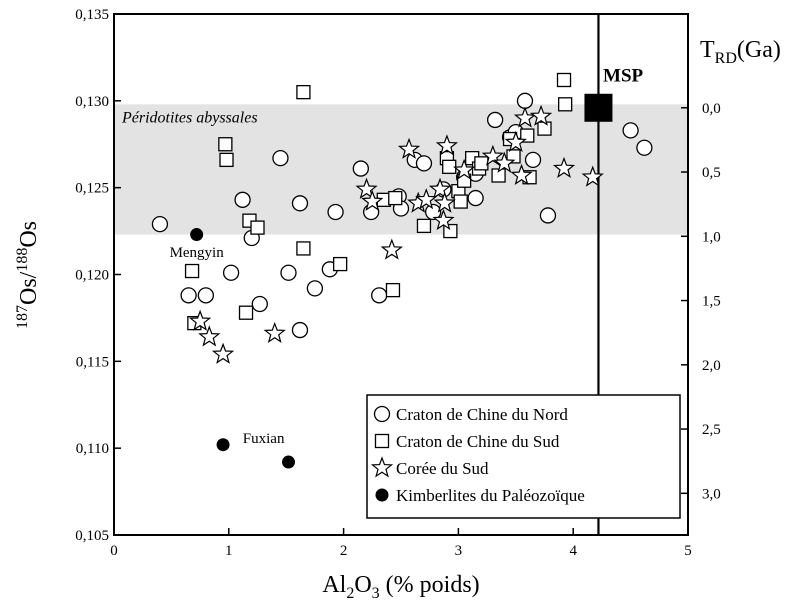 The height and width of the screenshot is (602, 812). What do you see at coordinates (711, 430) in the screenshot?
I see `right-tick-label: 2,5` at bounding box center [711, 430].